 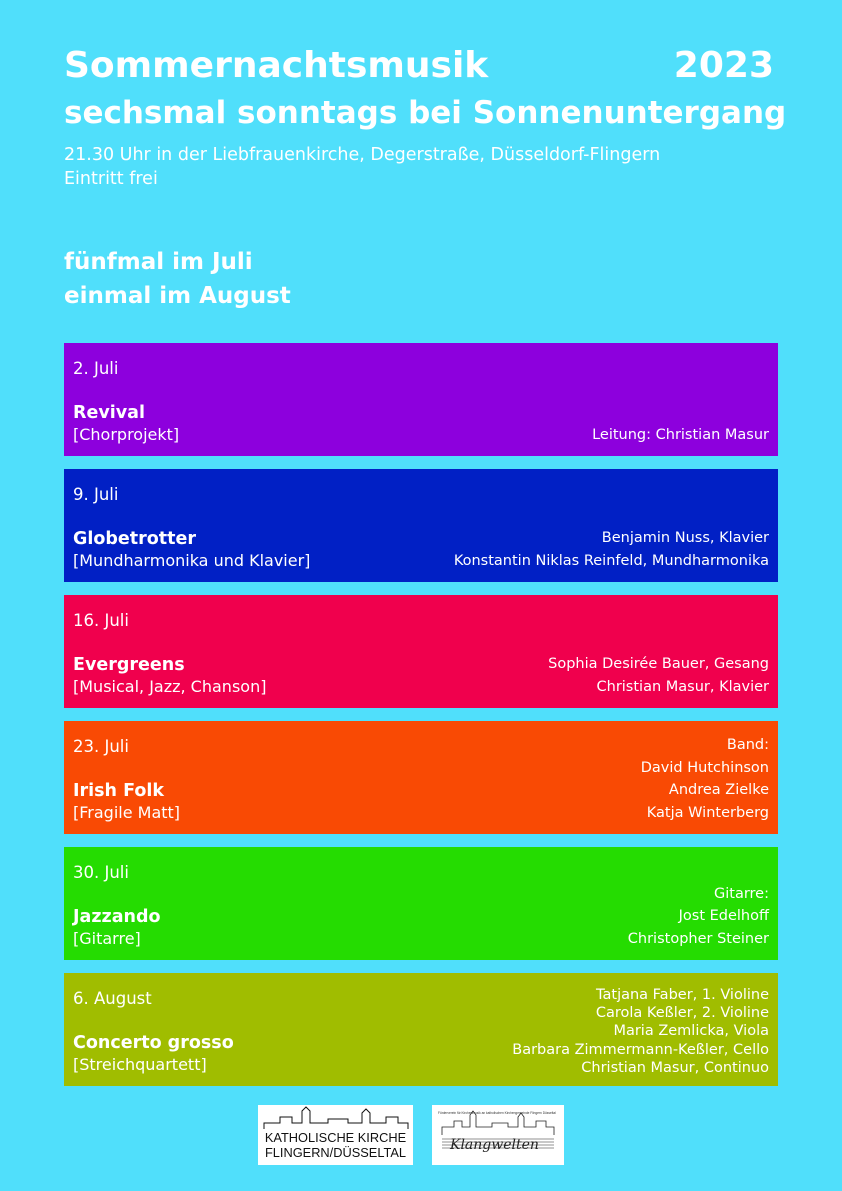 I want to click on performer-line: Maria Zemlicka, Viola, so click(x=691, y=1031).